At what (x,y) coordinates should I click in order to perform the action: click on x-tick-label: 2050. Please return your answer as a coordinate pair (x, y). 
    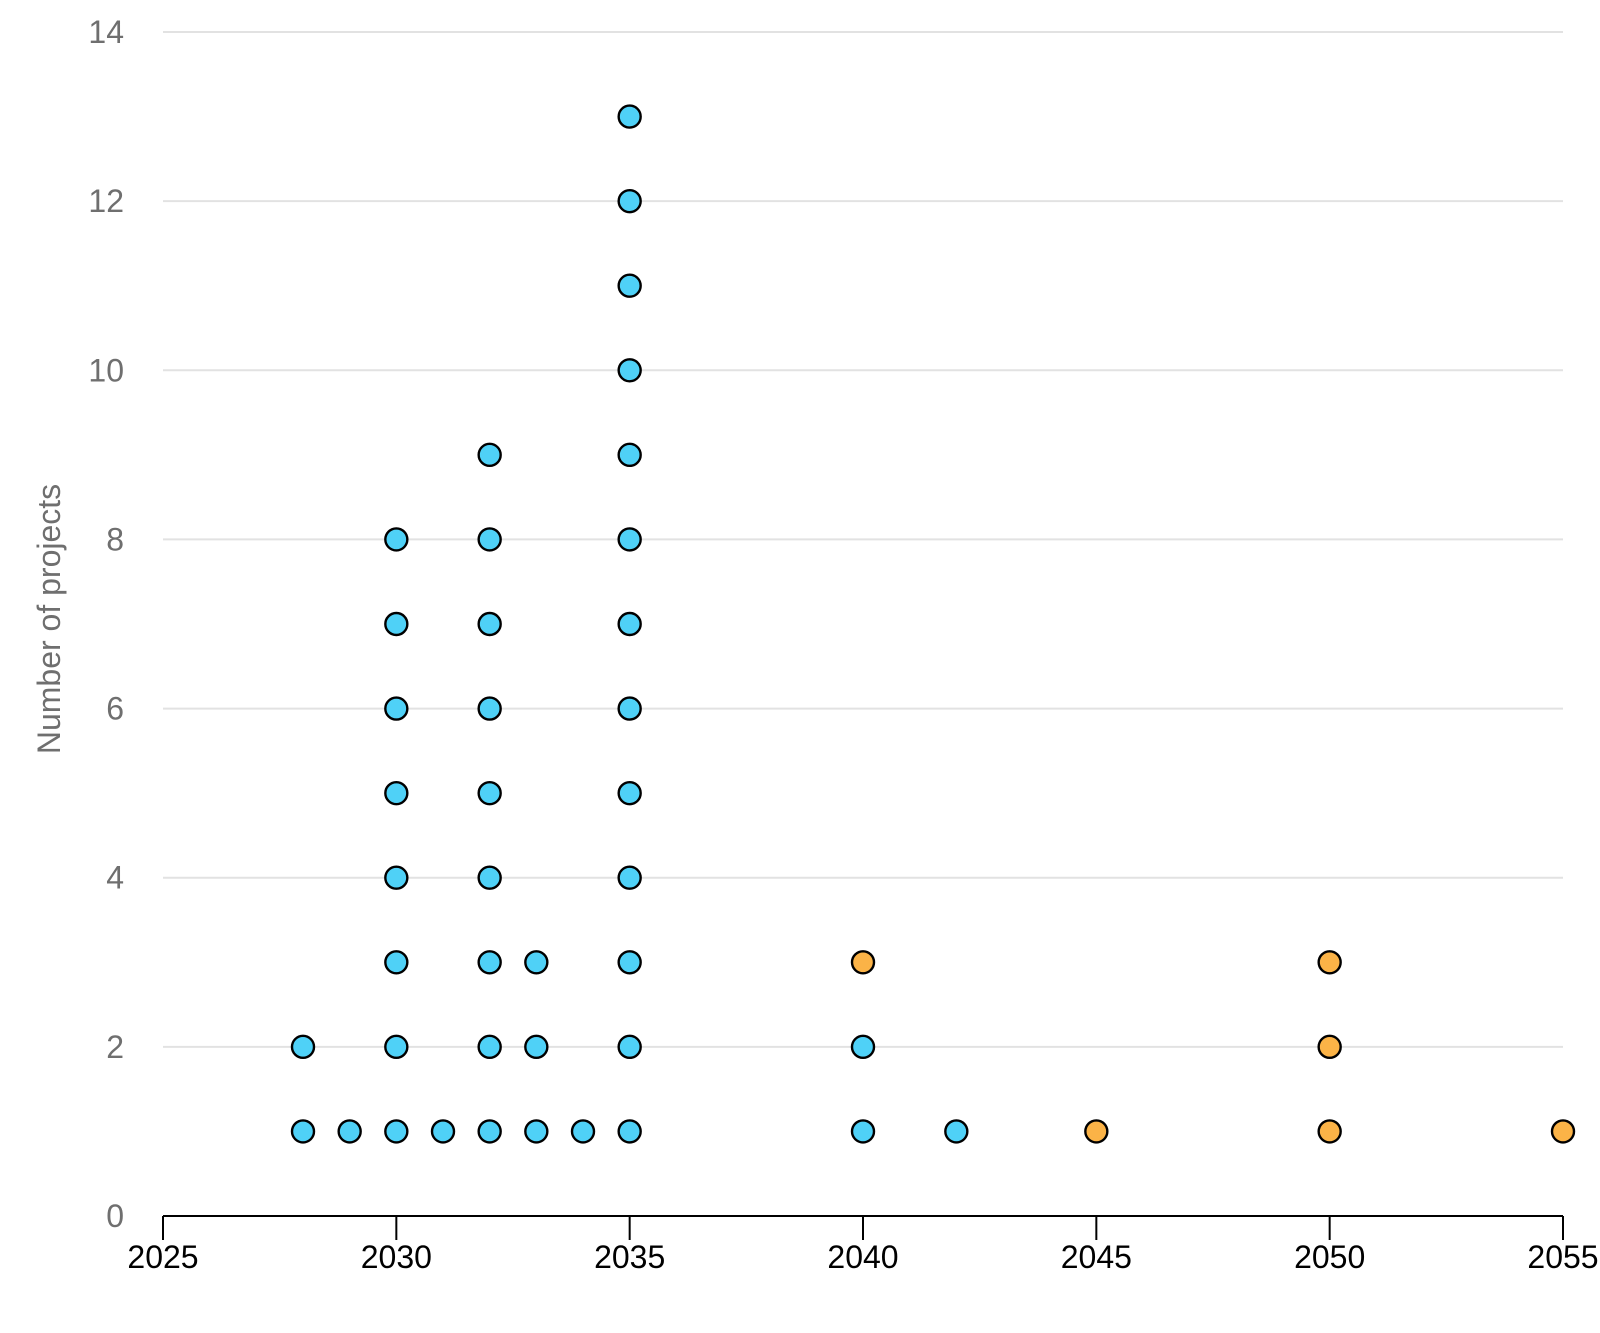
    Looking at the image, I should click on (1329, 1257).